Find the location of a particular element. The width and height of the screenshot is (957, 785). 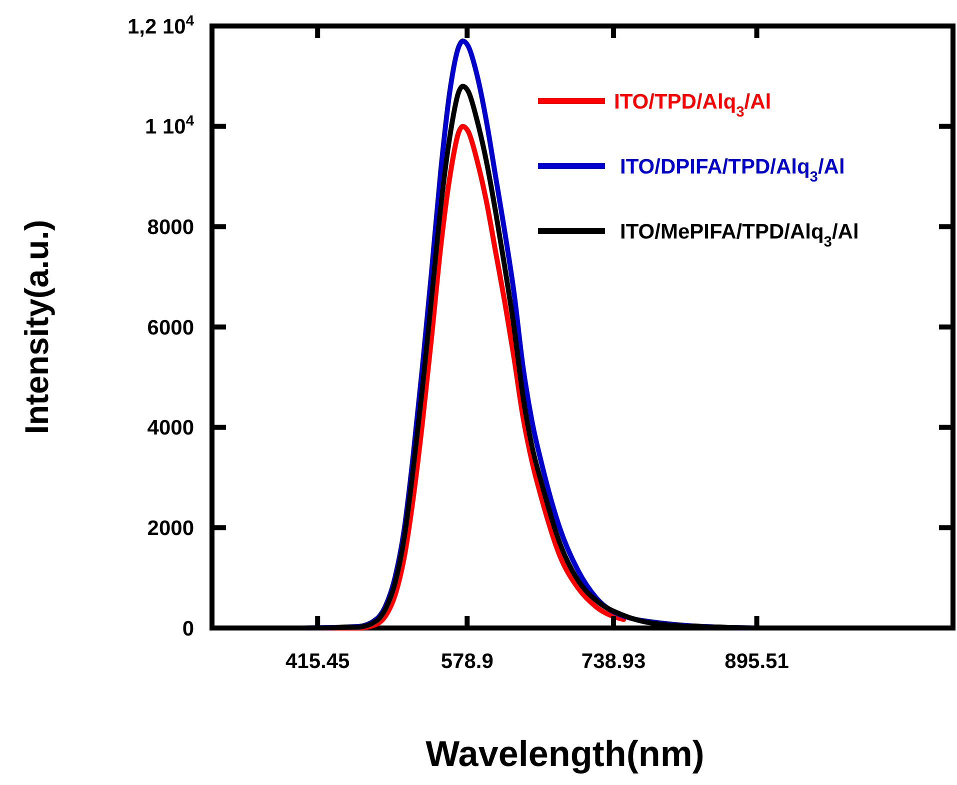

legend-label: ITO/DPIFA/TPD/Alq$_{3}$/Al is located at coordinates (732, 170).